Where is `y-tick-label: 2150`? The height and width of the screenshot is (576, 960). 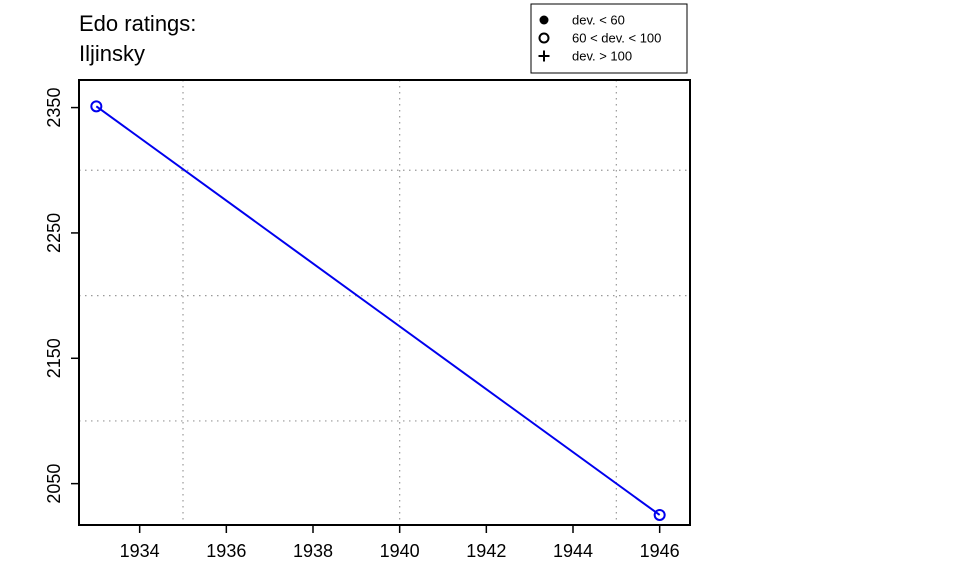 y-tick-label: 2150 is located at coordinates (54, 358).